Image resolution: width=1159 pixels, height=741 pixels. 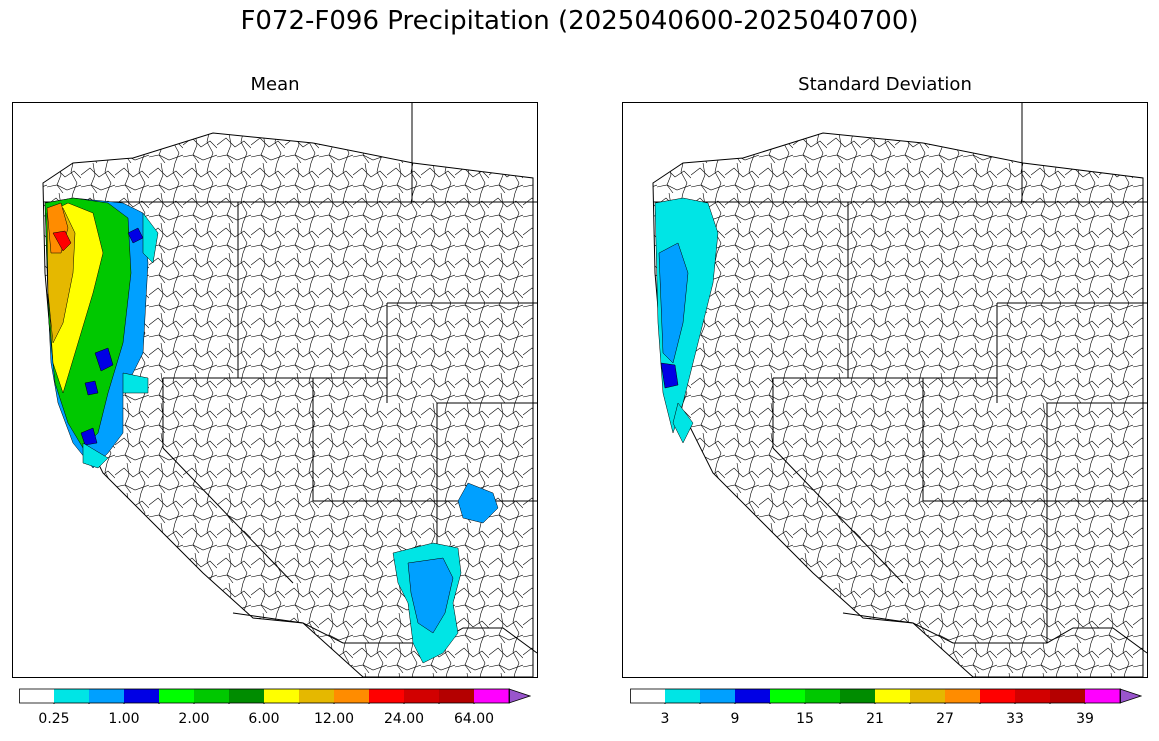 I want to click on colorbar-tick-label: 3, so click(x=665, y=719).